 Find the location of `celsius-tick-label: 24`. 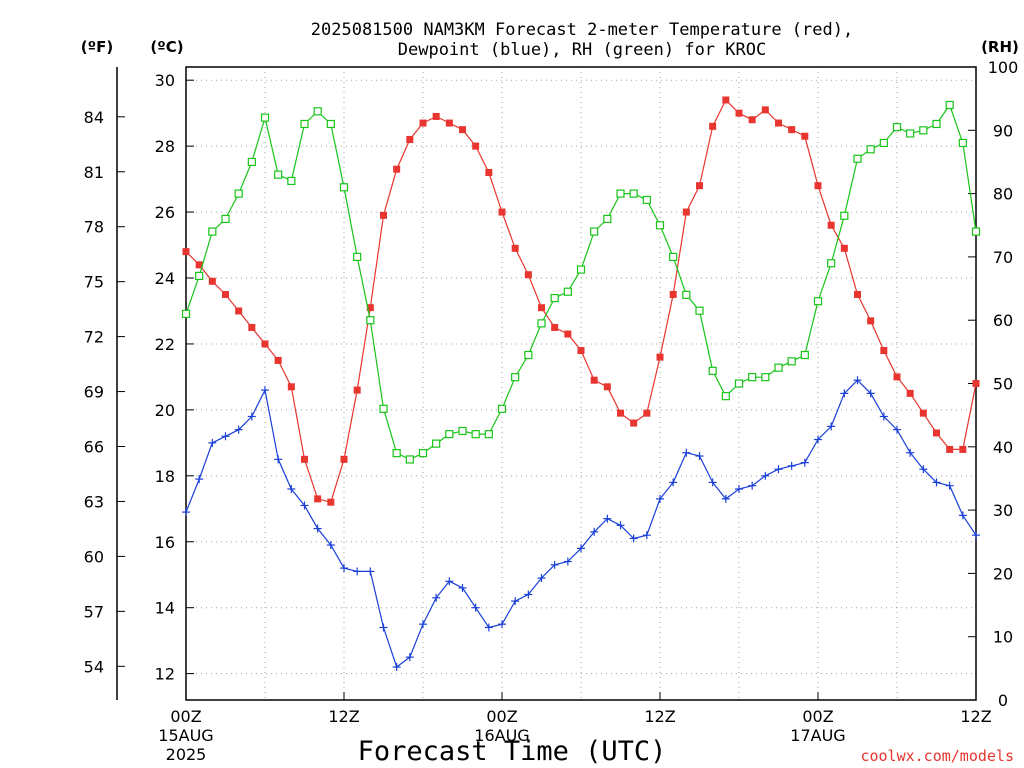

celsius-tick-label: 24 is located at coordinates (165, 278).